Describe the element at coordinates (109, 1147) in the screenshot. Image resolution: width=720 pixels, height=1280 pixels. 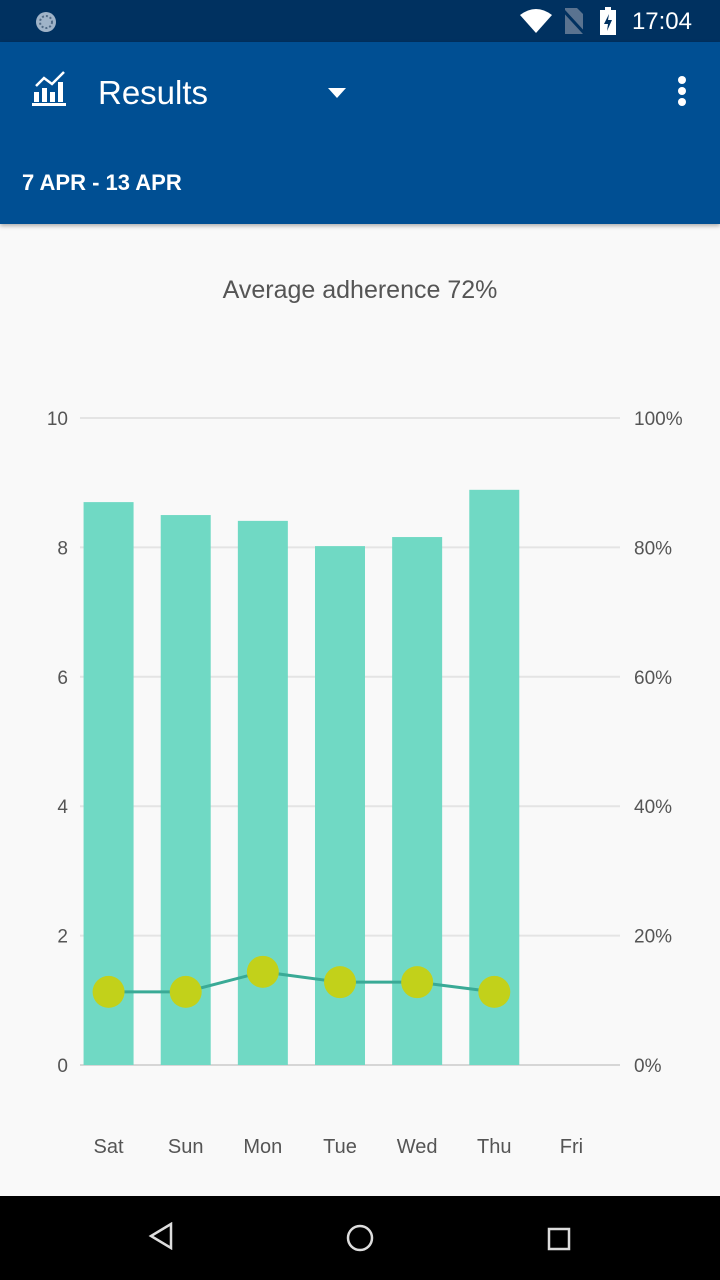
I see `x-axis-label: Sat` at that location.